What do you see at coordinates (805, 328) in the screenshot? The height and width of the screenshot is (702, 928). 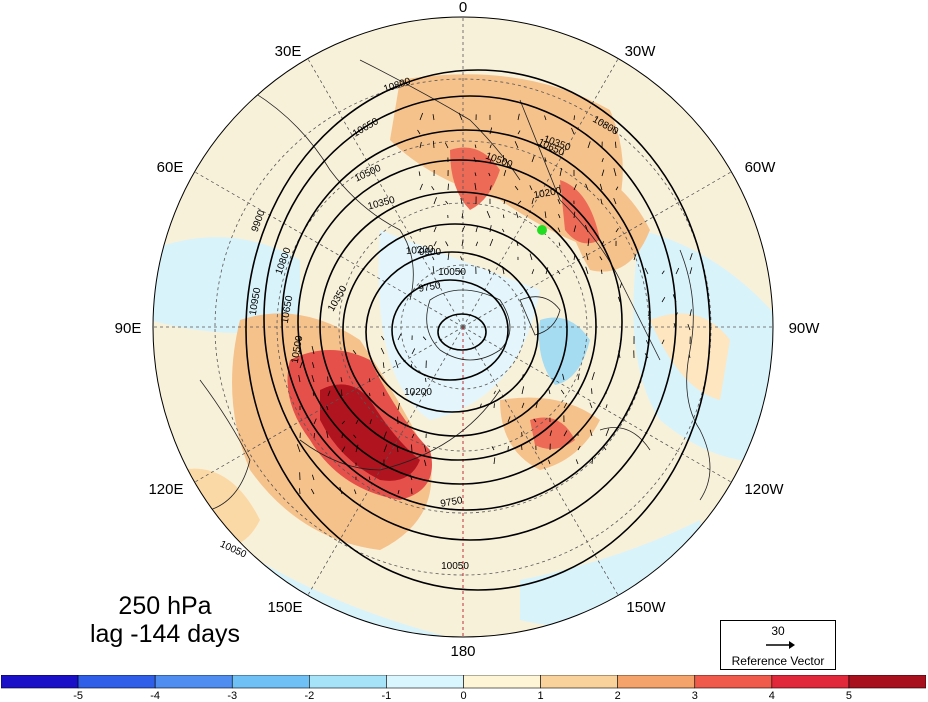 I see `meridian-label-90w: 90W` at bounding box center [805, 328].